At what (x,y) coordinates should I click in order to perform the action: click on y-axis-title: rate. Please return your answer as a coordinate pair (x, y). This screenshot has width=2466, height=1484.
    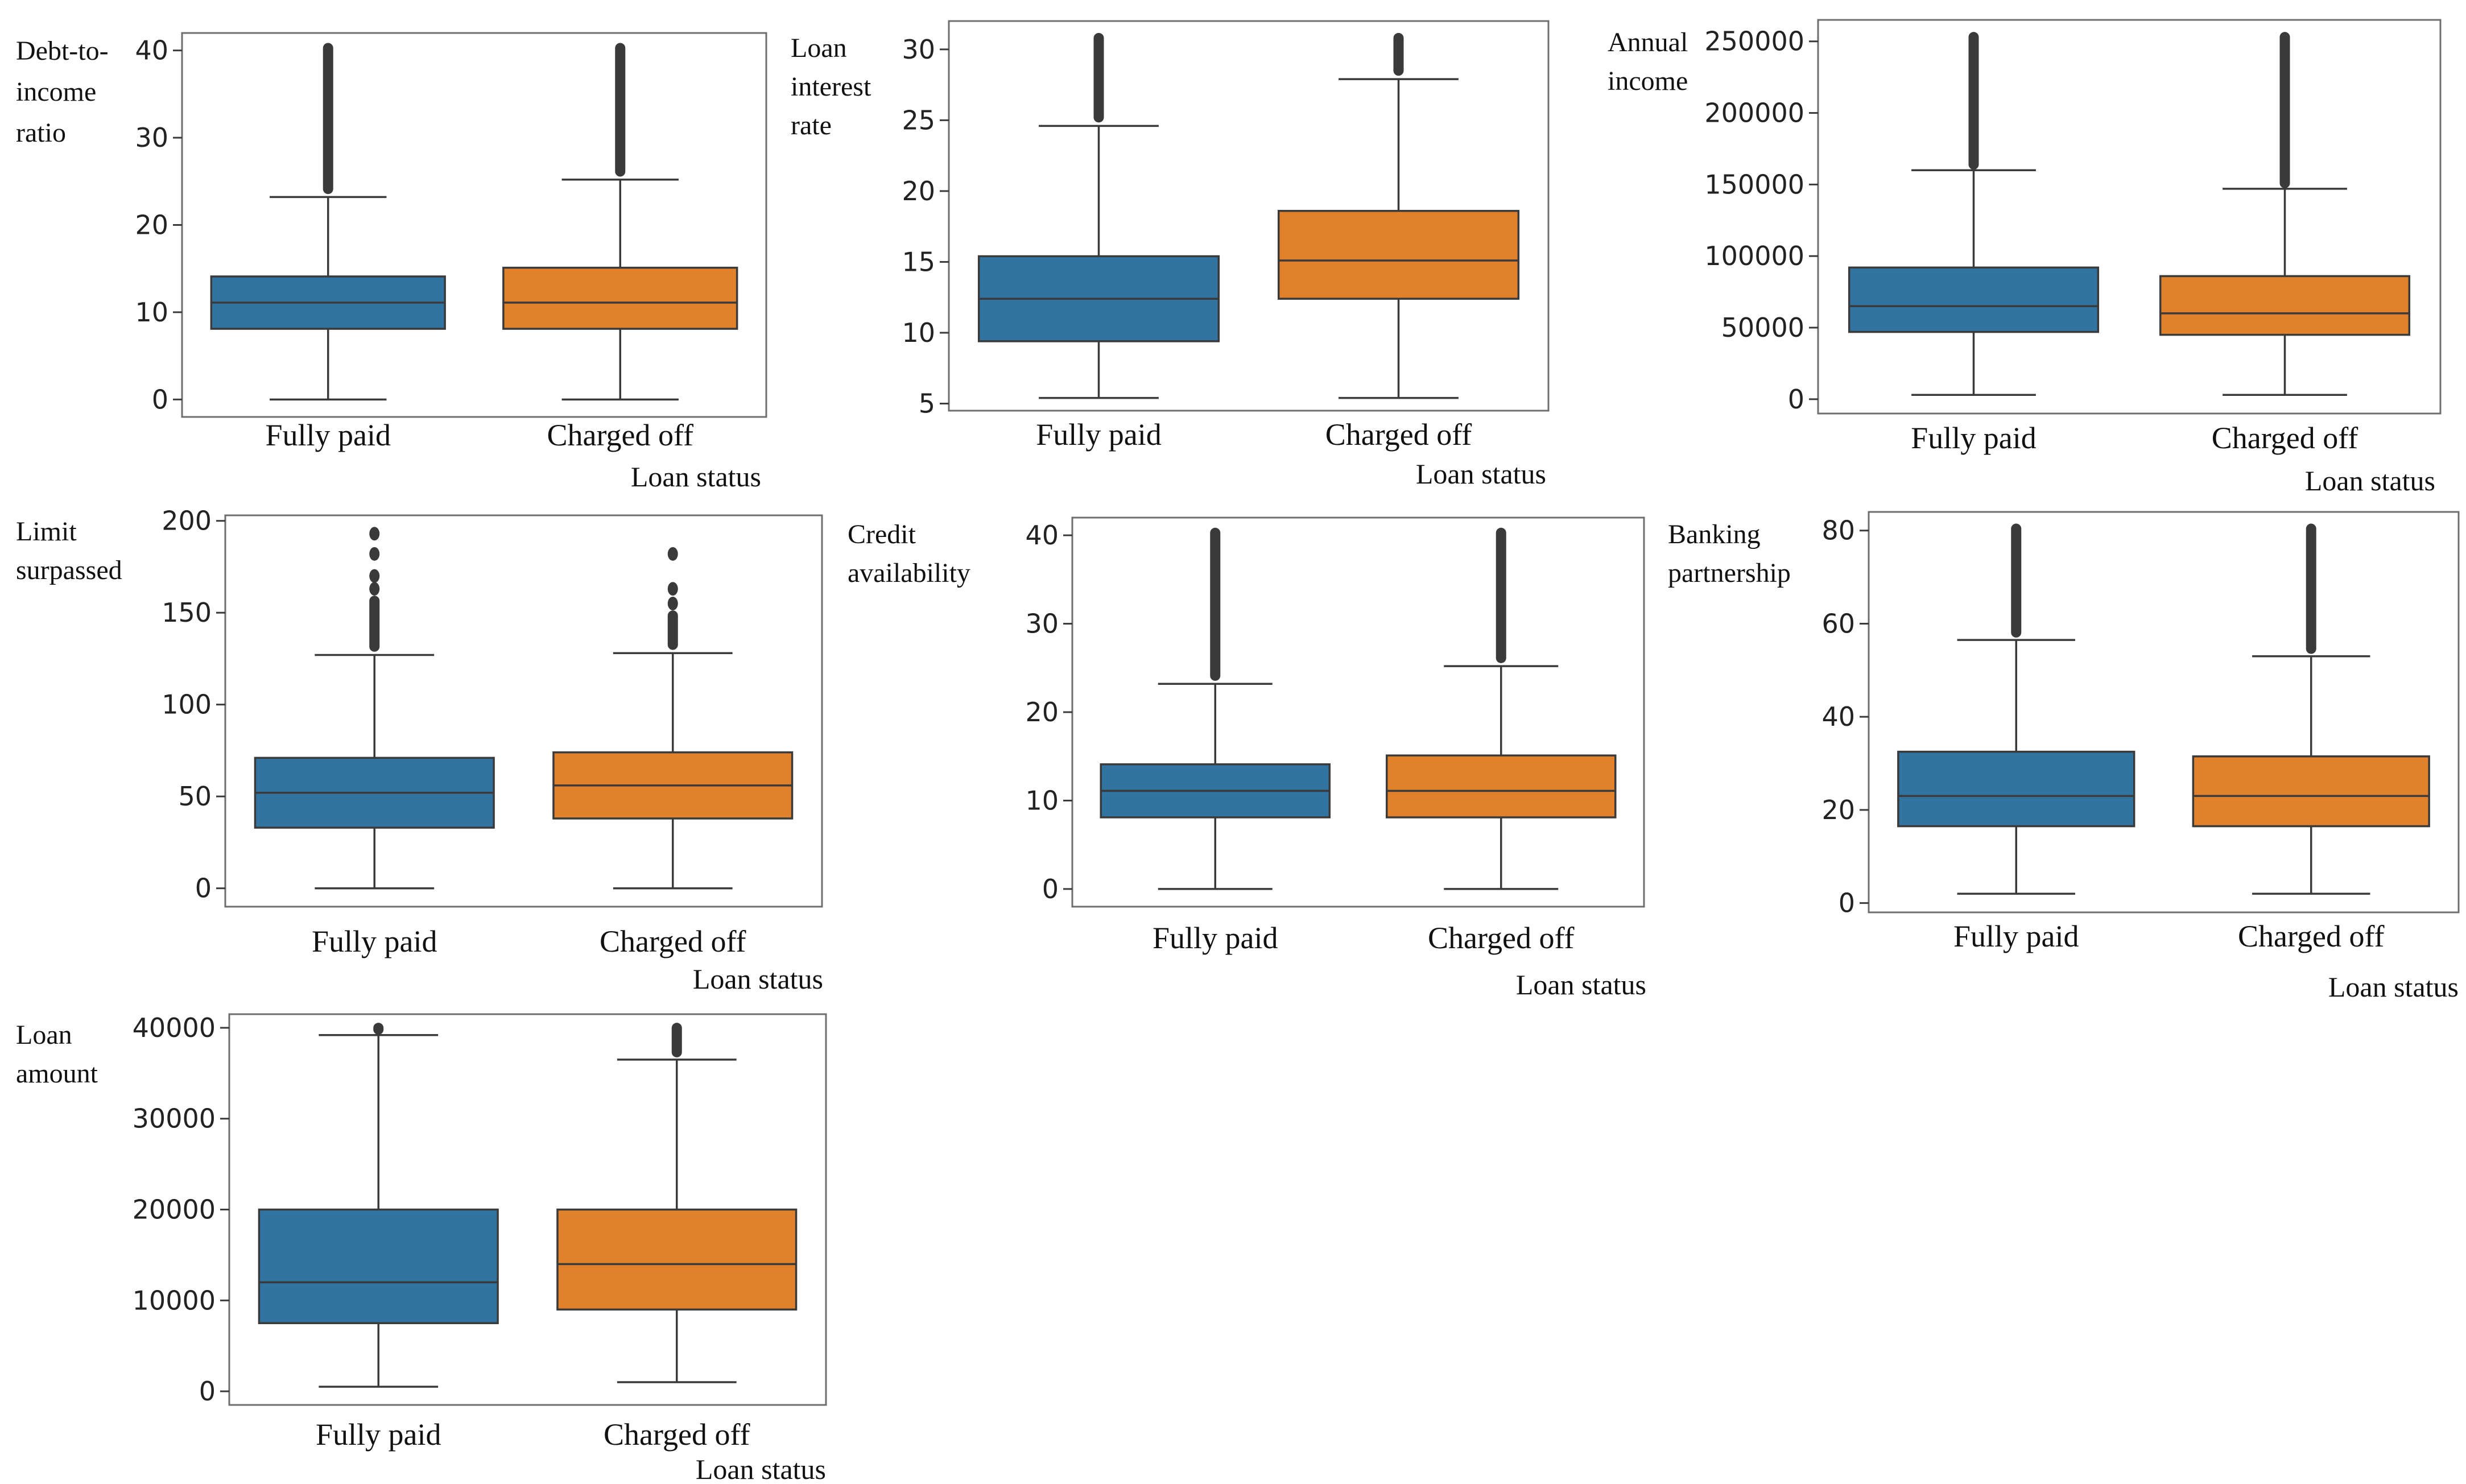
    Looking at the image, I should click on (811, 125).